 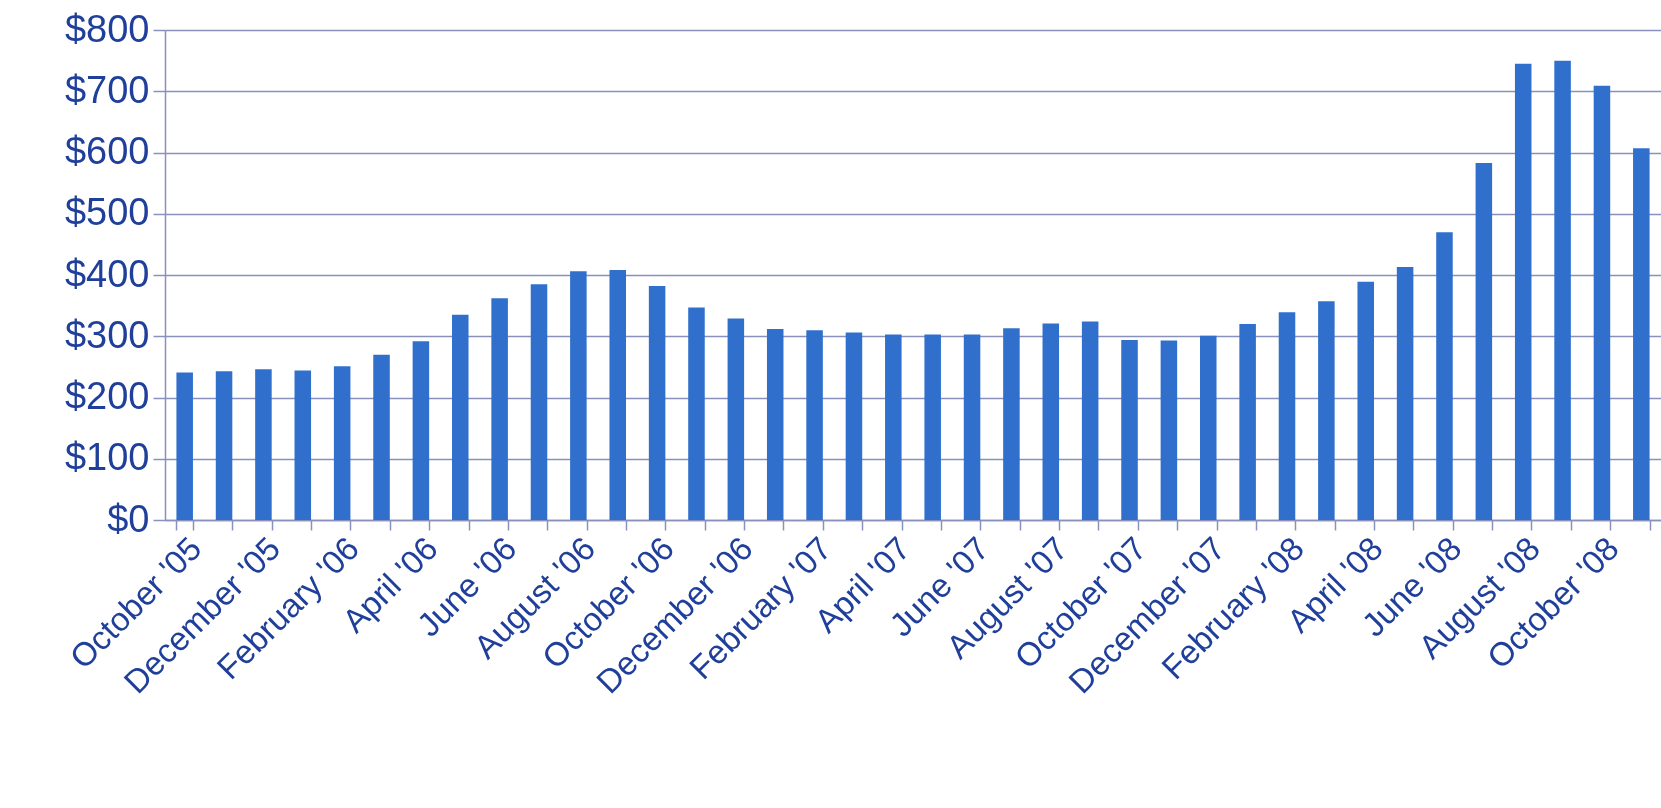 I want to click on y-tick-label: $800, so click(x=107, y=28).